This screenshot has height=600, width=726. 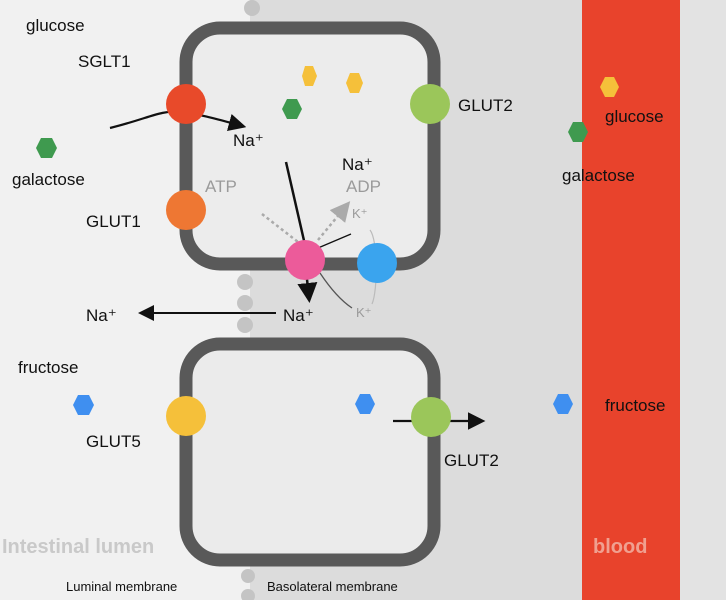 What do you see at coordinates (336, 290) in the screenshot?
I see `k-out-line` at bounding box center [336, 290].